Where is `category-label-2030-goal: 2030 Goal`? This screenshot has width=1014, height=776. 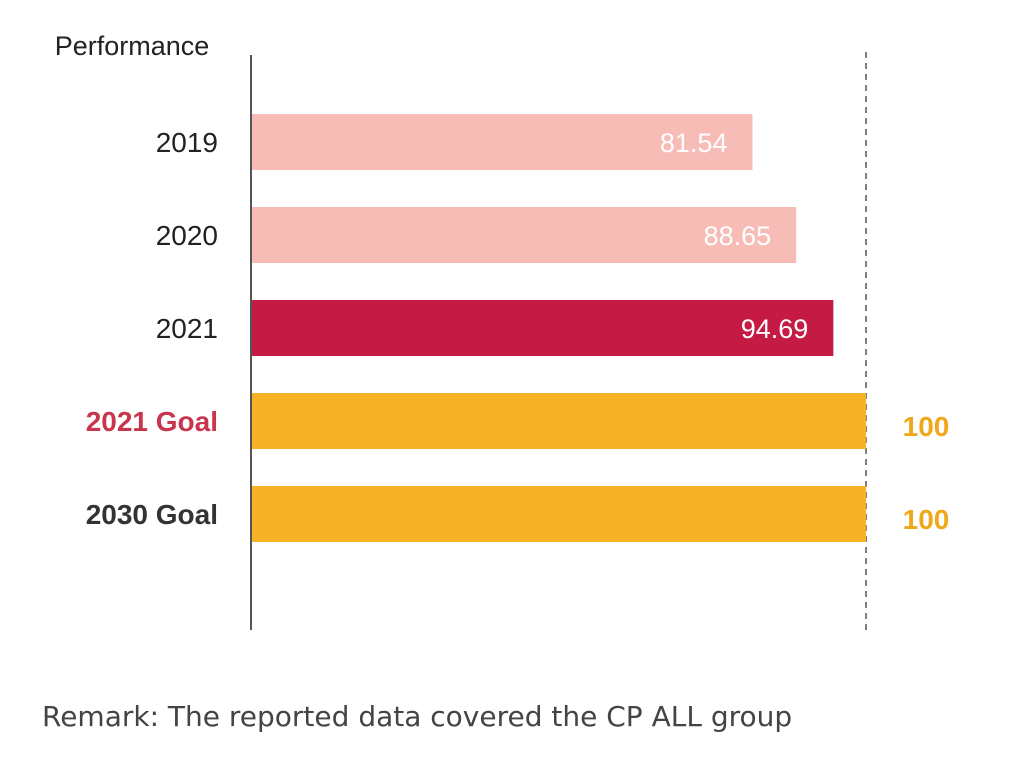 category-label-2030-goal: 2030 Goal is located at coordinates (152, 514).